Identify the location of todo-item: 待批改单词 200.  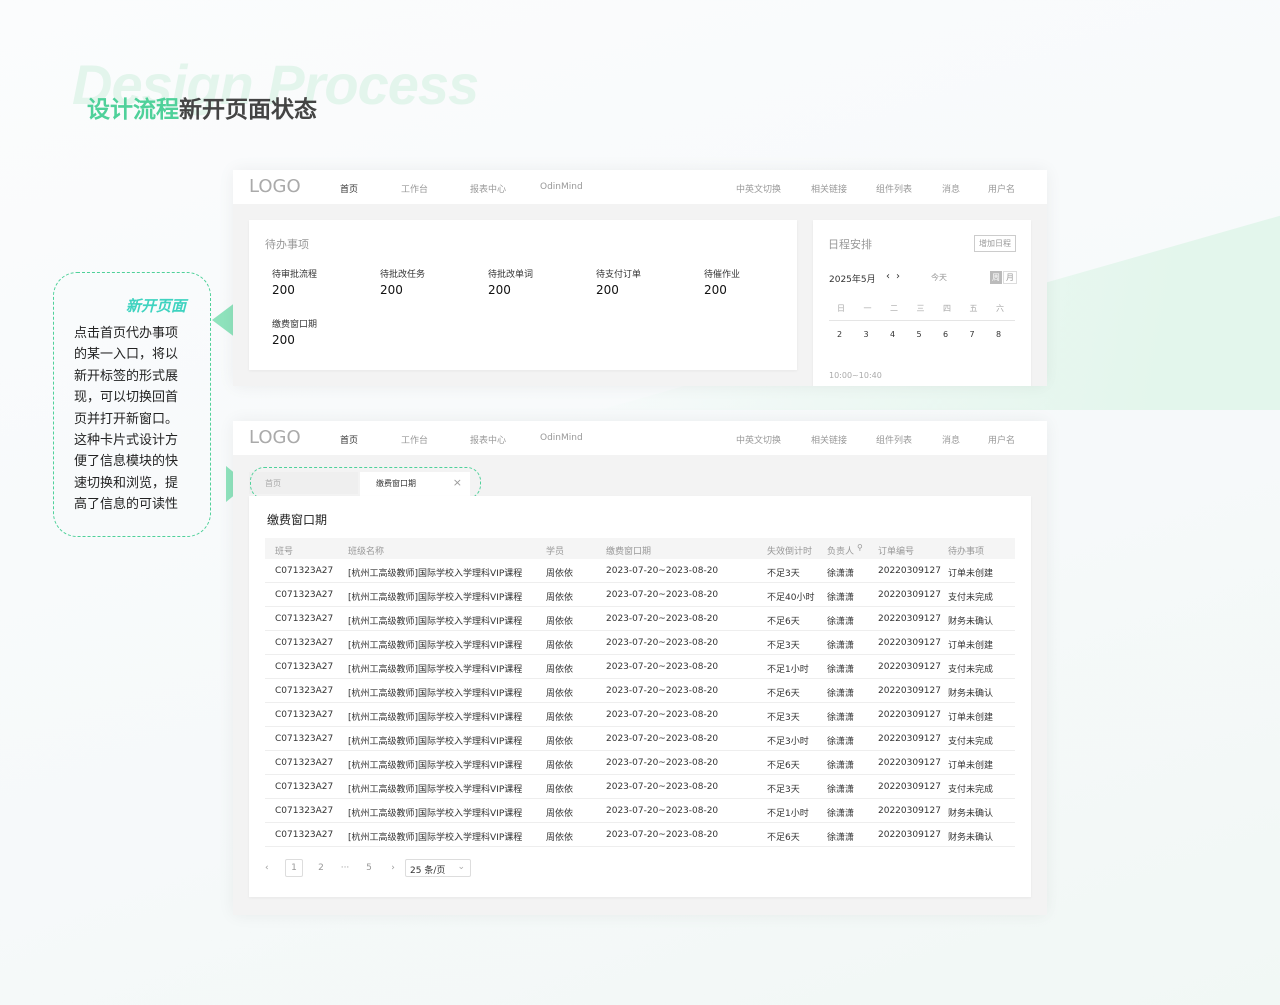
(510, 282).